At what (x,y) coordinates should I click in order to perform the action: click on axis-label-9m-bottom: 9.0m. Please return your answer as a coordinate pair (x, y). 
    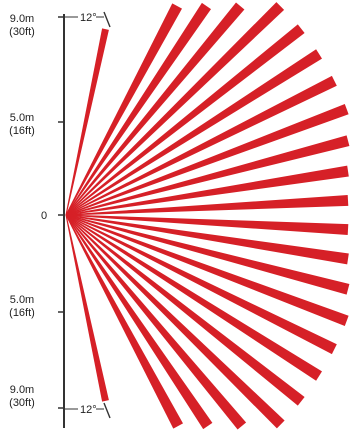
    Looking at the image, I should click on (22, 390).